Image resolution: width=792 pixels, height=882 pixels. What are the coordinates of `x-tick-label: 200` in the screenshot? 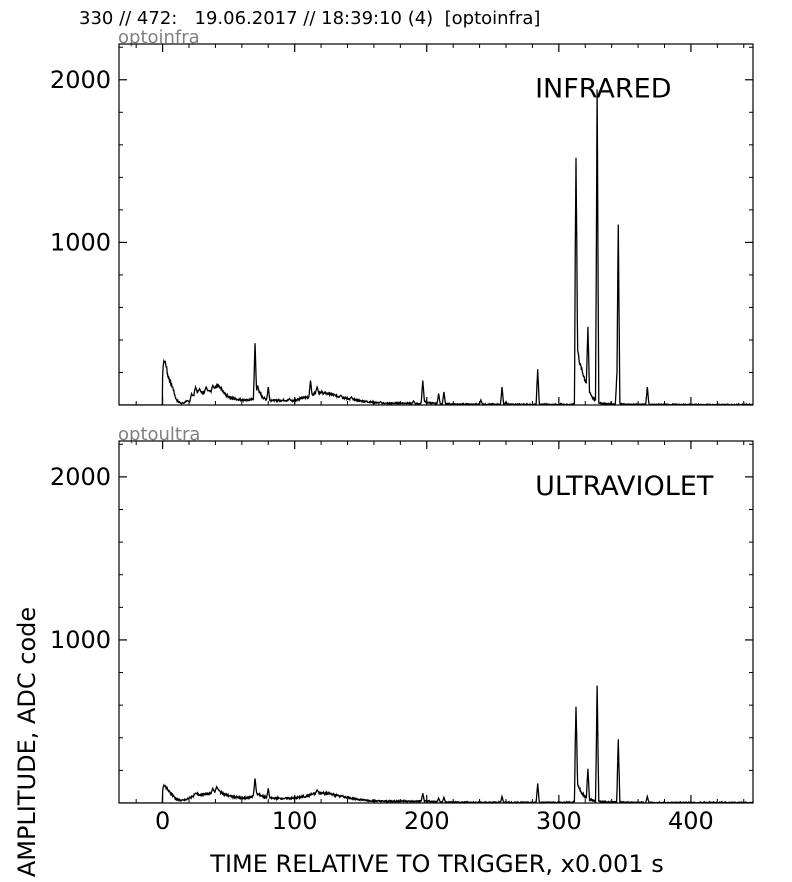 It's located at (427, 821).